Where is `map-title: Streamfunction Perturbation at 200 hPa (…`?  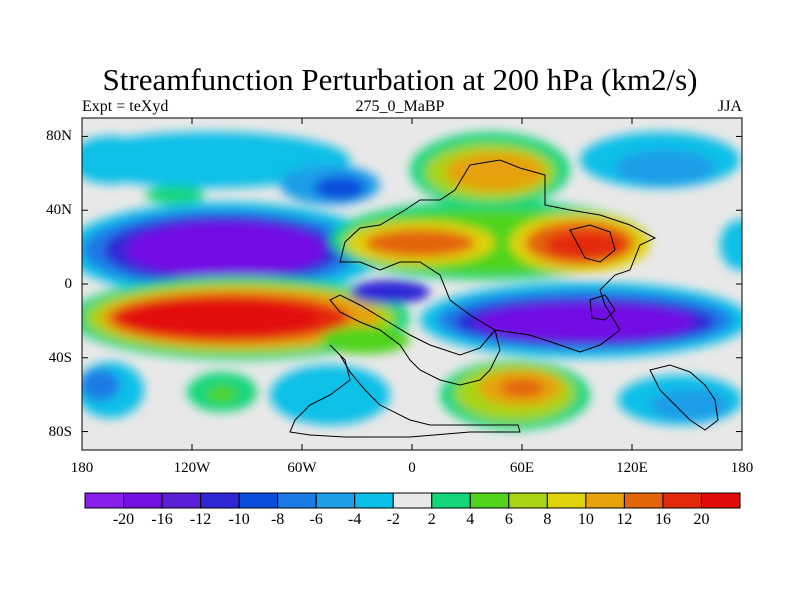
map-title: Streamfunction Perturbation at 200 hPa (… is located at coordinates (400, 79).